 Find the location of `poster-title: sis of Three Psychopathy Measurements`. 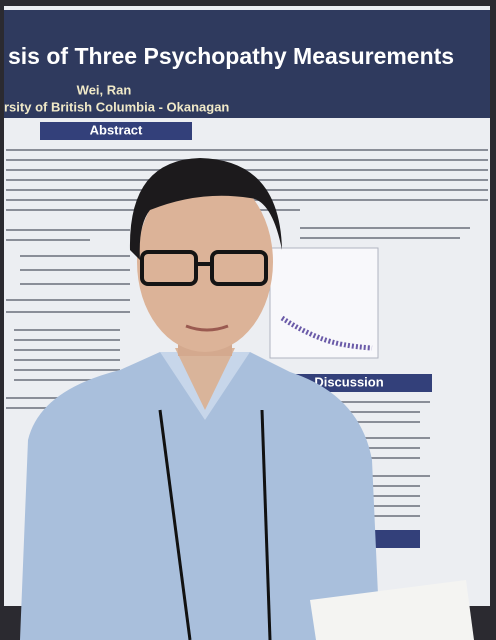

poster-title: sis of Three Psychopathy Measurements is located at coordinates (231, 56).